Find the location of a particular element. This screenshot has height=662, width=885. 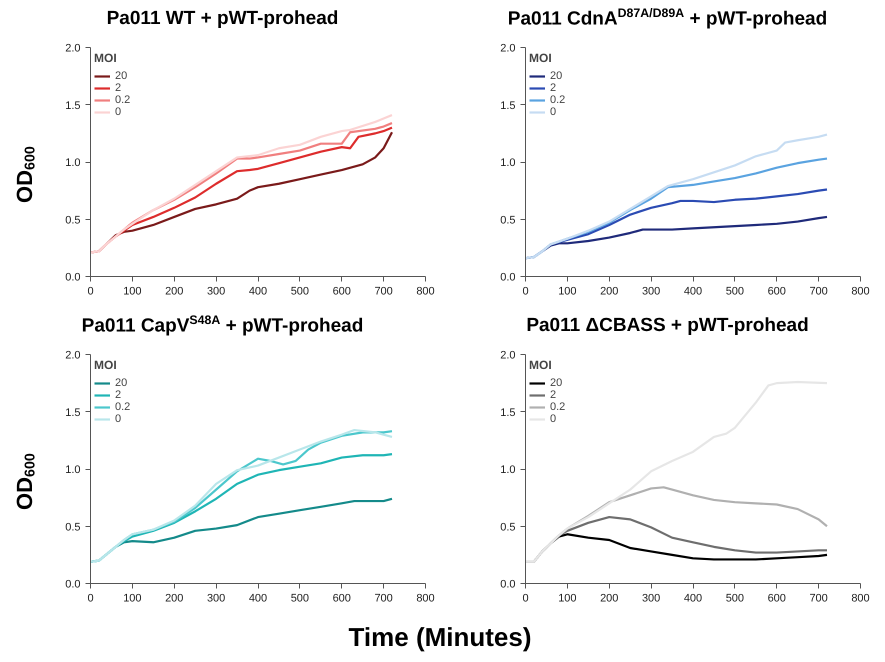

line-series is located at coordinates (677, 196).